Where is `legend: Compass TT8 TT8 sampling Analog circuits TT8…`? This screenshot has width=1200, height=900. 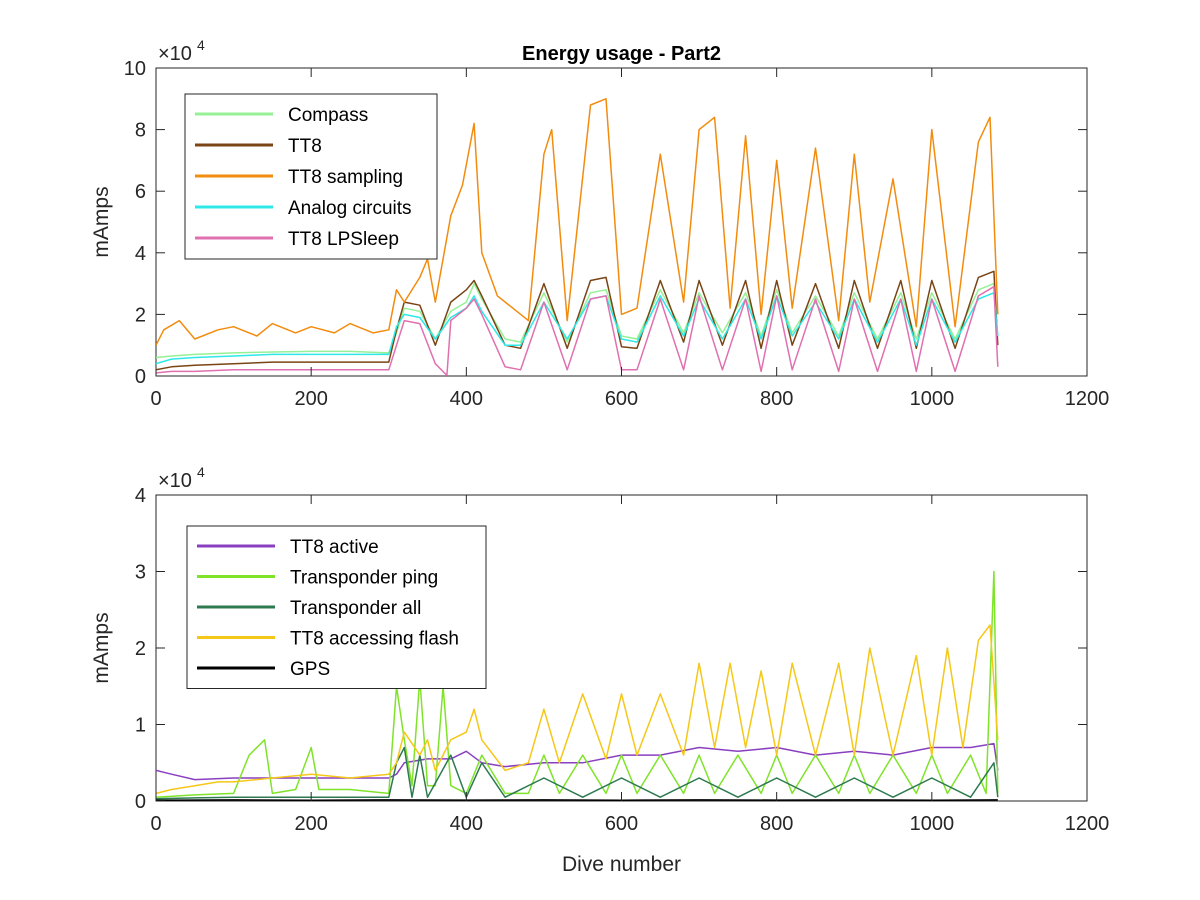 legend: Compass TT8 TT8 sampling Analog circuits TT8… is located at coordinates (311, 176).